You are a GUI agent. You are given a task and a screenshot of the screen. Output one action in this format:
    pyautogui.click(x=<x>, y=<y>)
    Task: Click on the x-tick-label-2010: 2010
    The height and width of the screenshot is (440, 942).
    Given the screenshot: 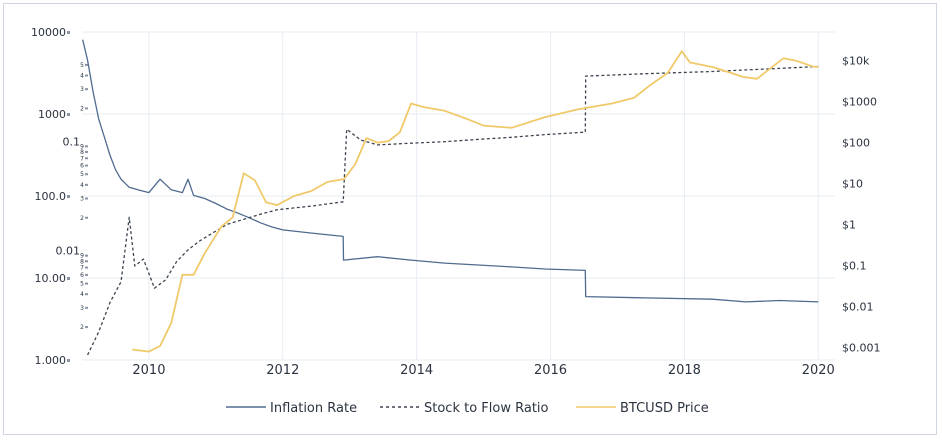 What is the action you would take?
    pyautogui.click(x=148, y=370)
    